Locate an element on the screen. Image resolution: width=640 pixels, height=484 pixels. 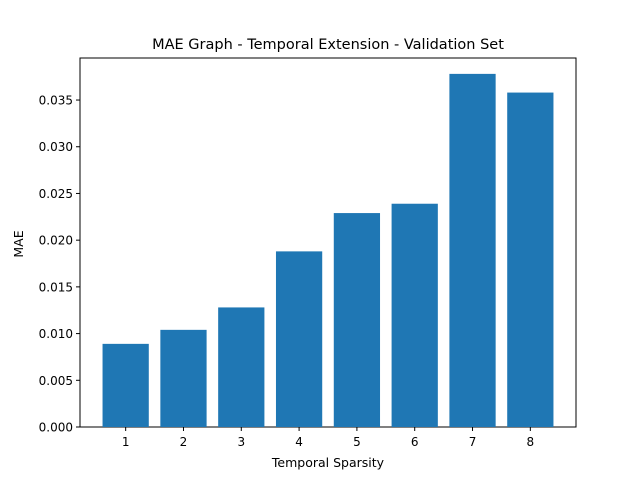
x-tick-label: 6 is located at coordinates (415, 442).